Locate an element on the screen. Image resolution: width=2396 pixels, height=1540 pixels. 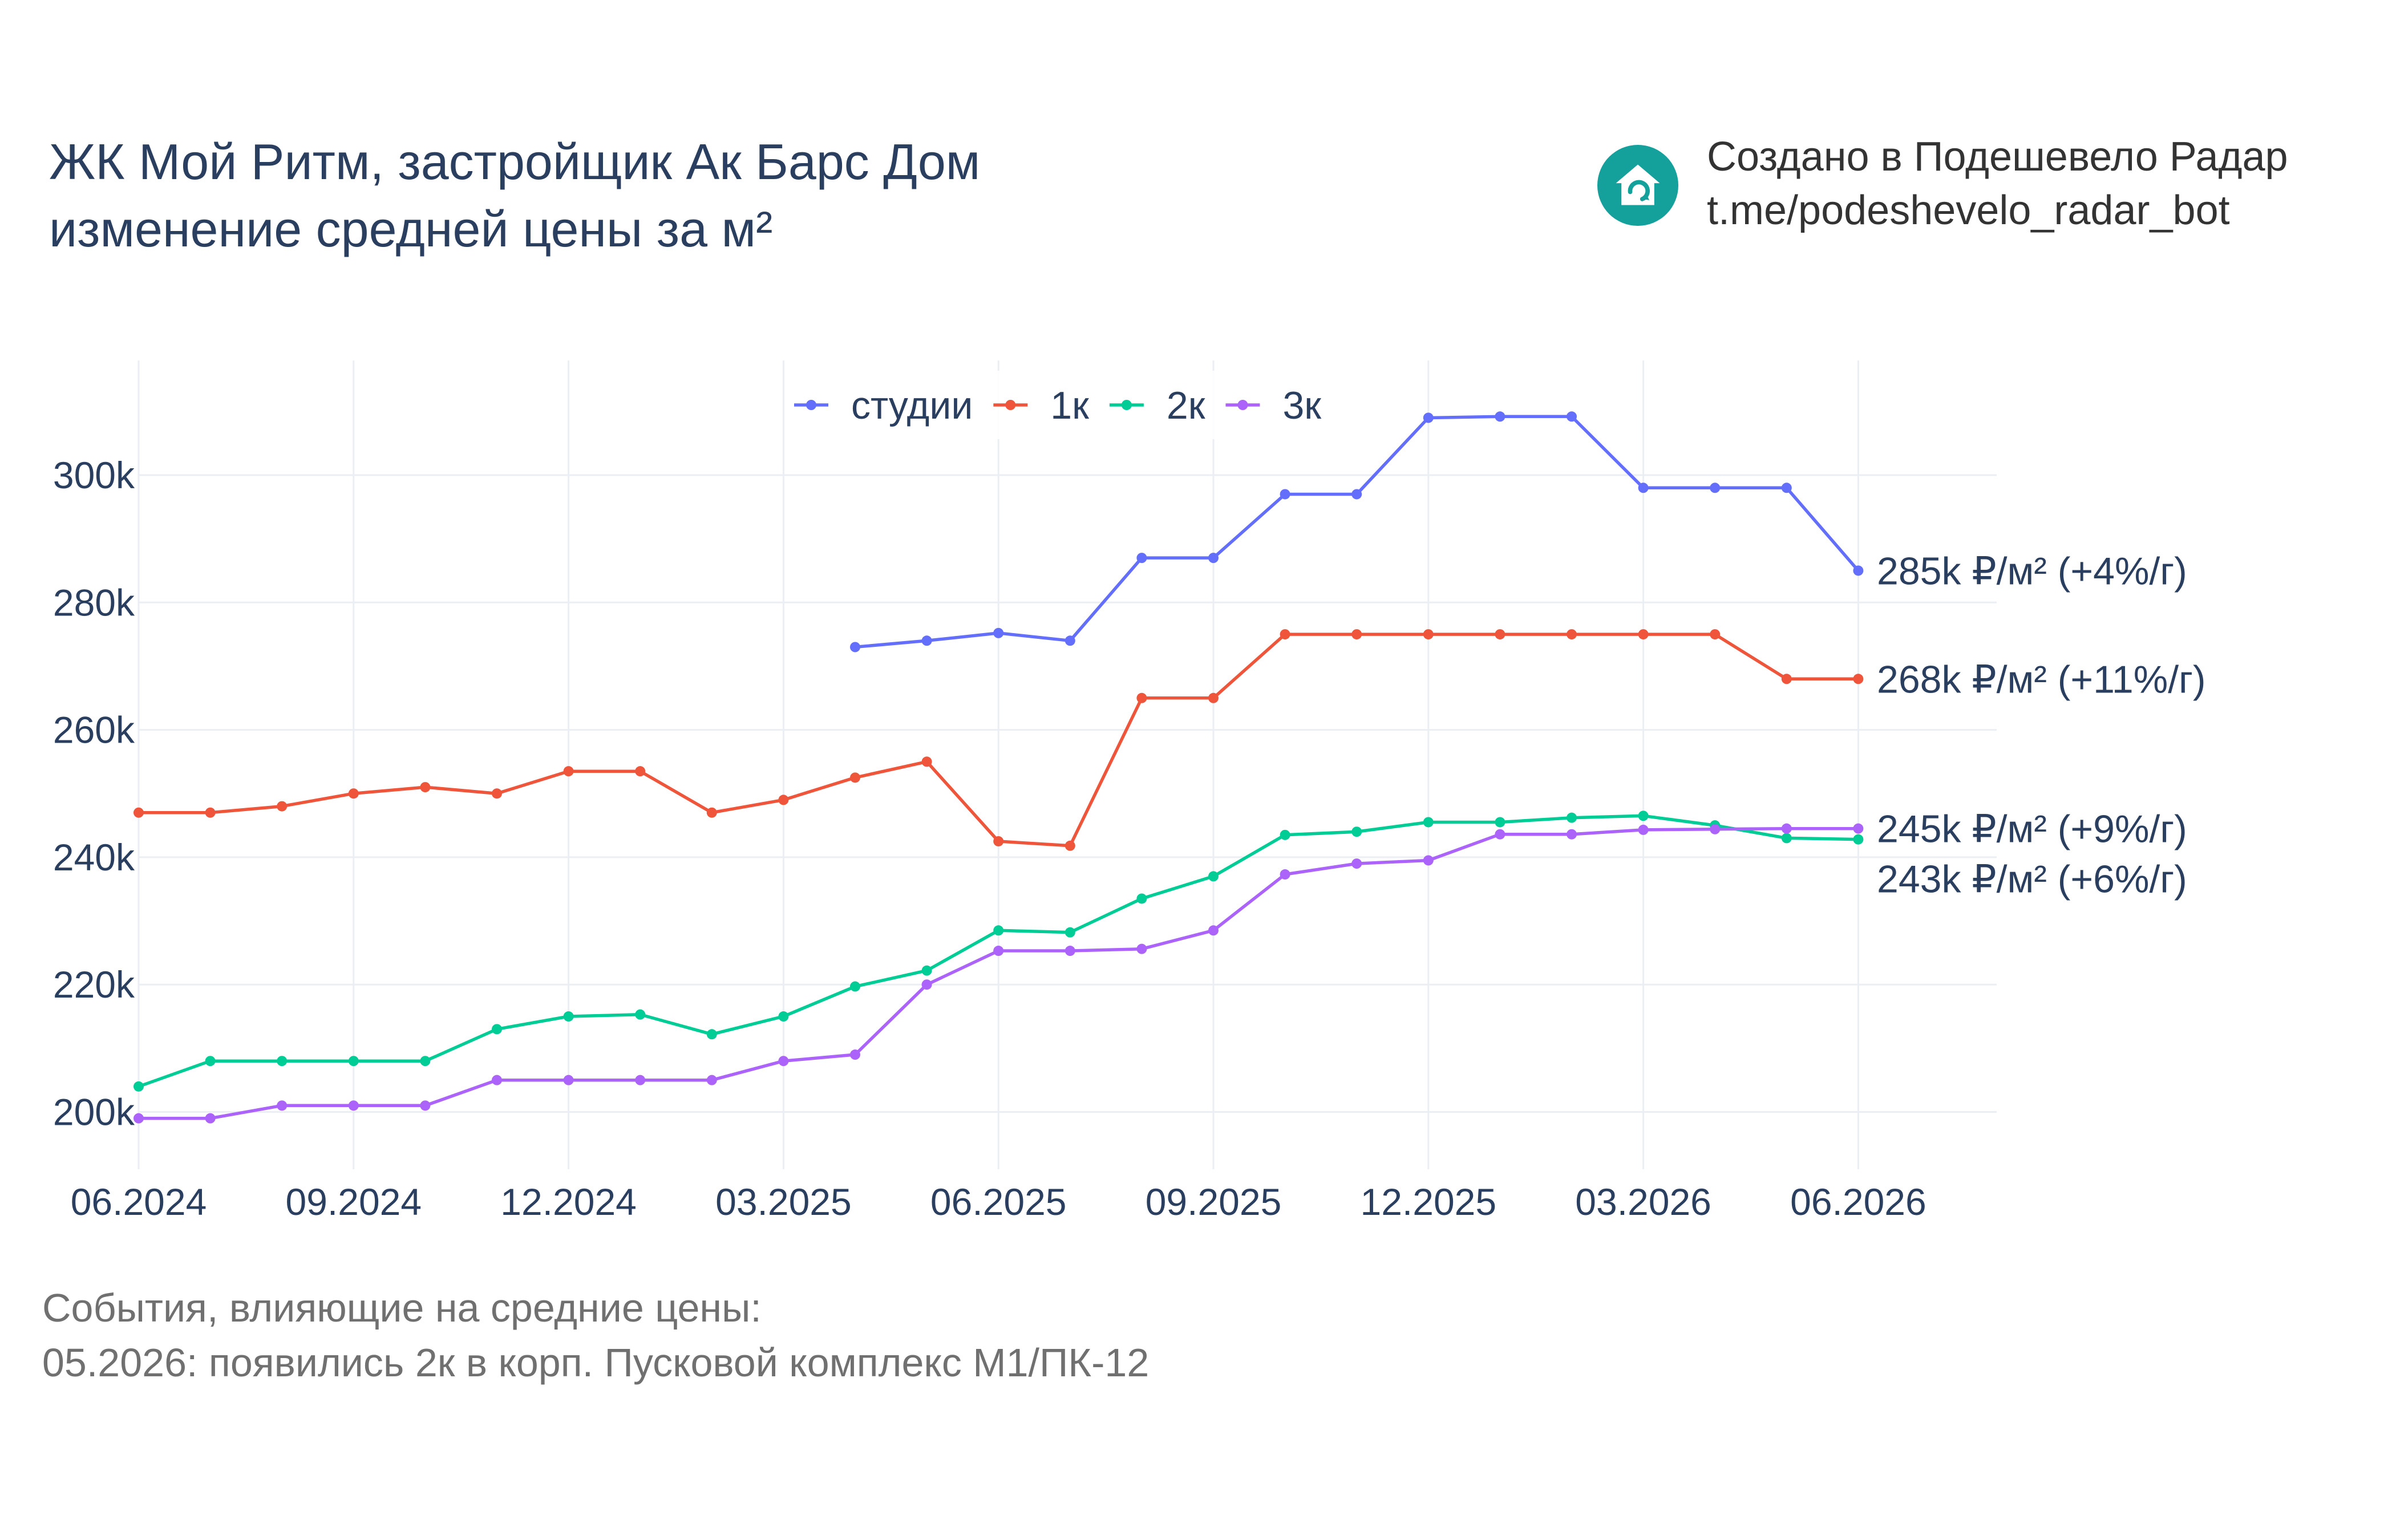
x-tick-label: 06.2025 is located at coordinates (998, 1202).